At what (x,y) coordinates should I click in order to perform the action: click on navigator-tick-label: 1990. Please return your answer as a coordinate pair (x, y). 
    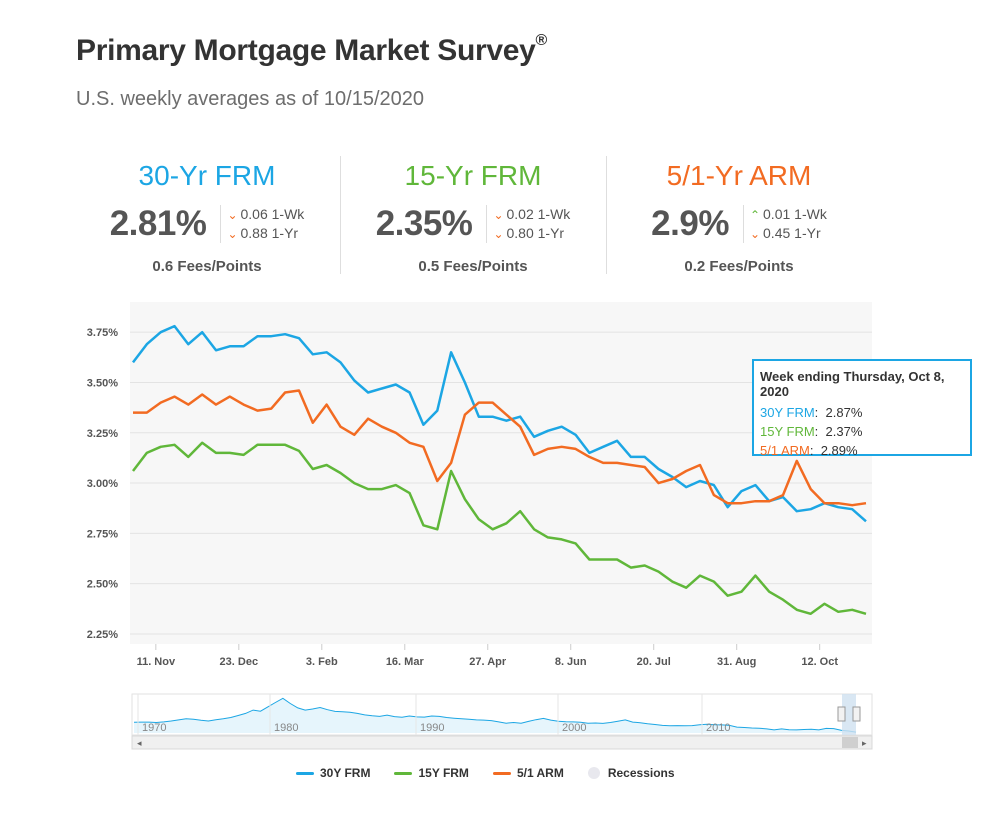
    Looking at the image, I should click on (432, 728).